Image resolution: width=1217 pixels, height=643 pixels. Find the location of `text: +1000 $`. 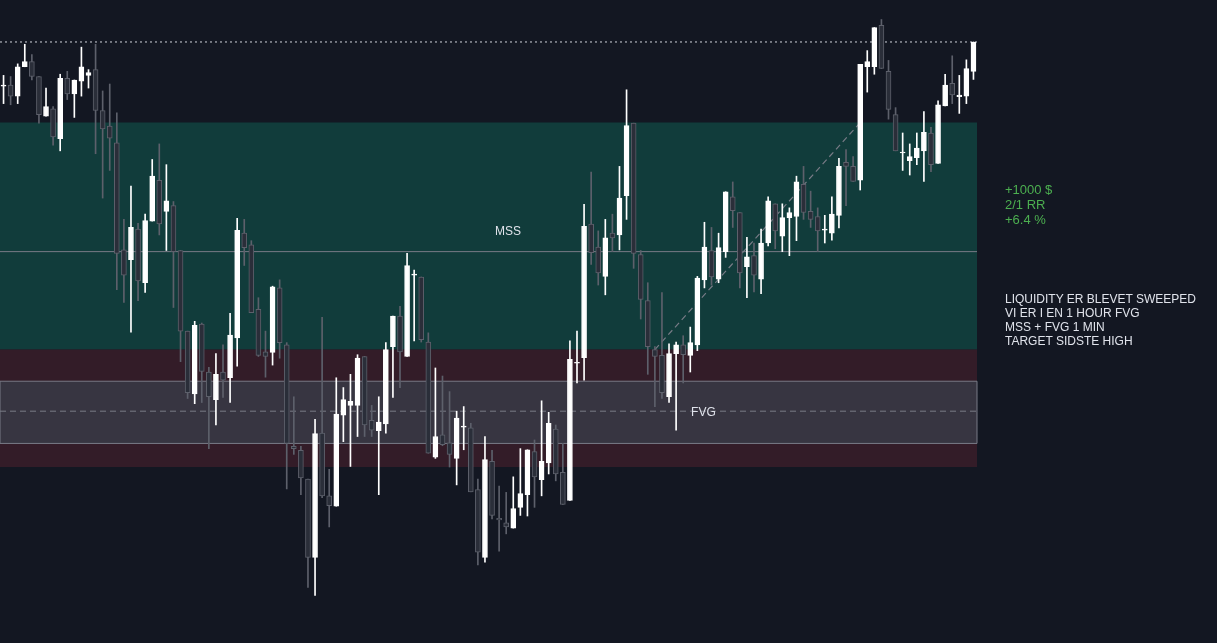

text: +1000 $ is located at coordinates (1029, 189).